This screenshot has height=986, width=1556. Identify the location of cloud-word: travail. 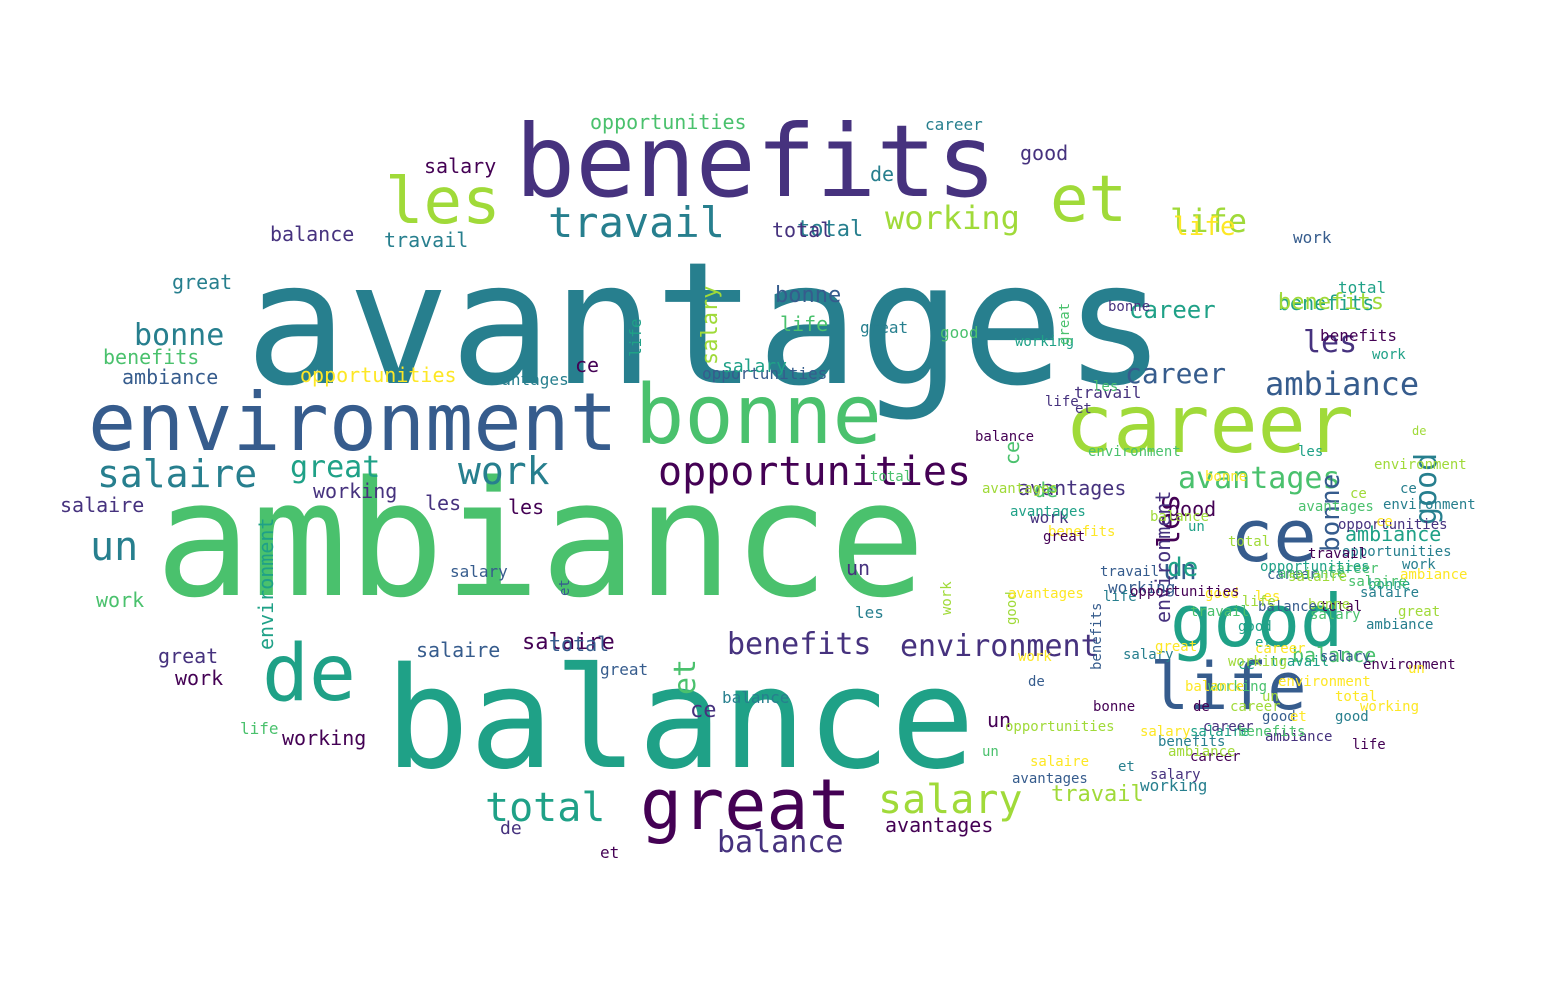
(426, 240).